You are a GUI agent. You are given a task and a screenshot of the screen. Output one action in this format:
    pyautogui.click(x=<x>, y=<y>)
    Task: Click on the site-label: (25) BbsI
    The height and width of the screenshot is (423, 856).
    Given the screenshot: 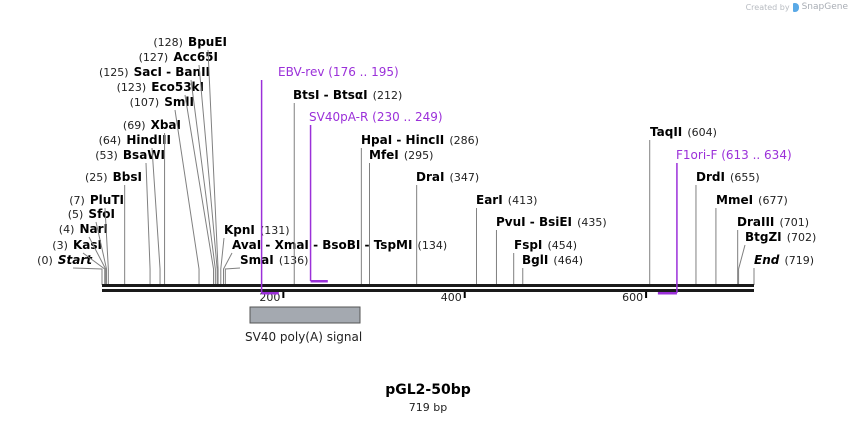 What is the action you would take?
    pyautogui.click(x=113, y=175)
    